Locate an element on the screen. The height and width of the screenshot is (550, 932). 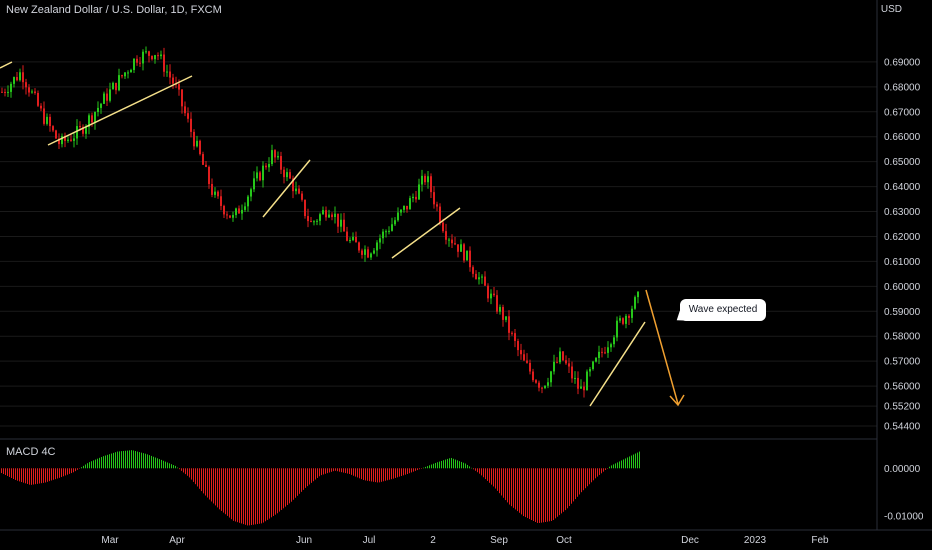
time-axis: Mar Apr Jun Jul 2 Sep Oct Dec 2023 Feb is located at coordinates (465, 540).